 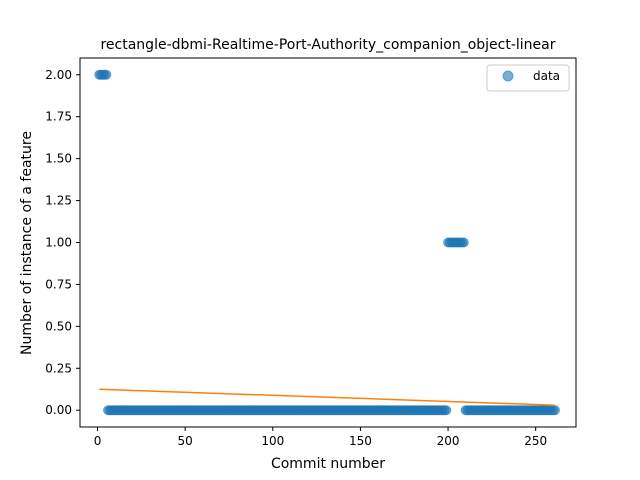 What do you see at coordinates (58, 75) in the screenshot?
I see `y-tick-label: 2.00` at bounding box center [58, 75].